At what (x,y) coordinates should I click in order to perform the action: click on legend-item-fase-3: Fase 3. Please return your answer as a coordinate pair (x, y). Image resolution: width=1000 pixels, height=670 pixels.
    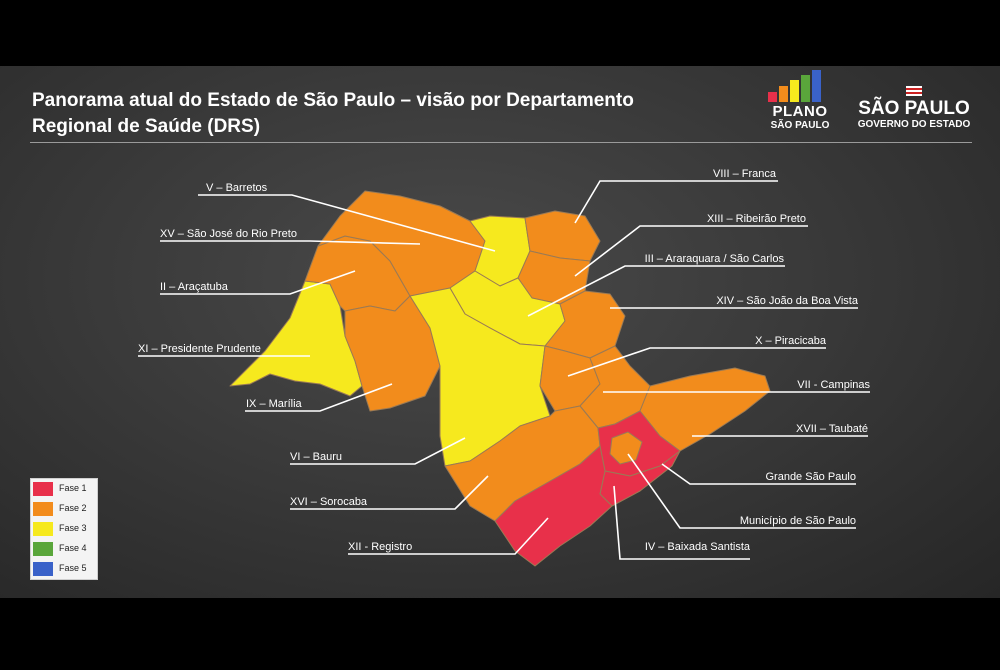
    Looking at the image, I should click on (64, 529).